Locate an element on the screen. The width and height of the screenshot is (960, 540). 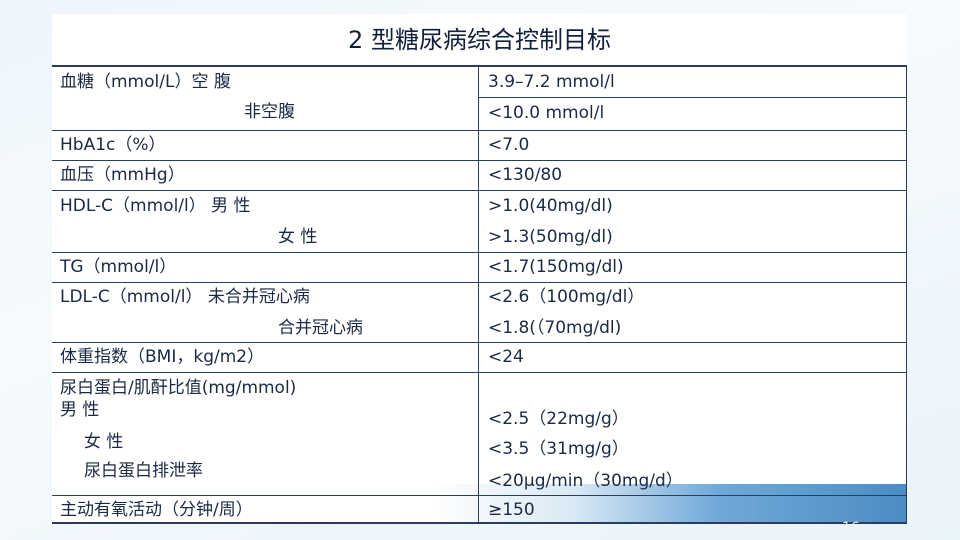
row-label: 非空腹 is located at coordinates (269, 112).